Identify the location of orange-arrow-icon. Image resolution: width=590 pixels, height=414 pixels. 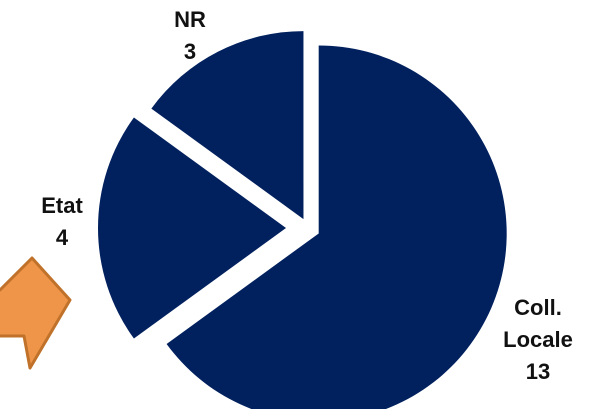
(36, 313).